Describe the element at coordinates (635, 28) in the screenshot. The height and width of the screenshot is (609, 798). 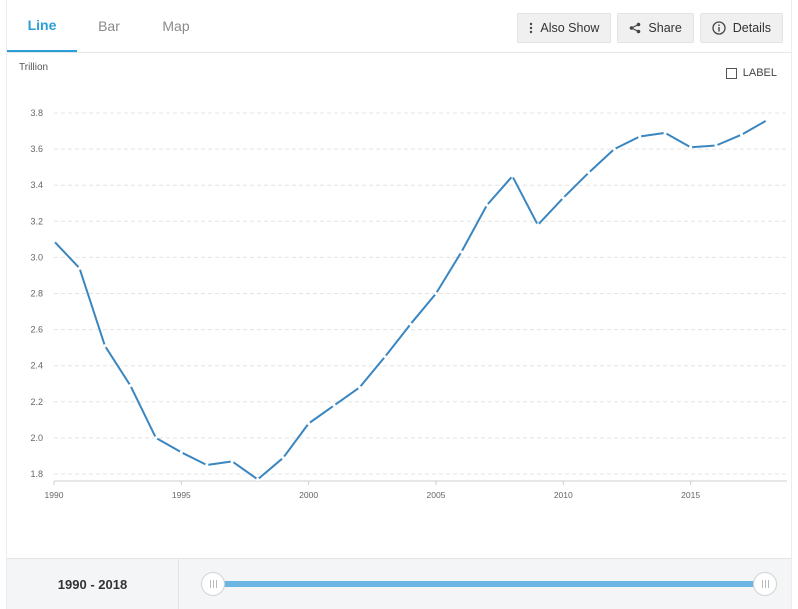
I see `share-icon` at that location.